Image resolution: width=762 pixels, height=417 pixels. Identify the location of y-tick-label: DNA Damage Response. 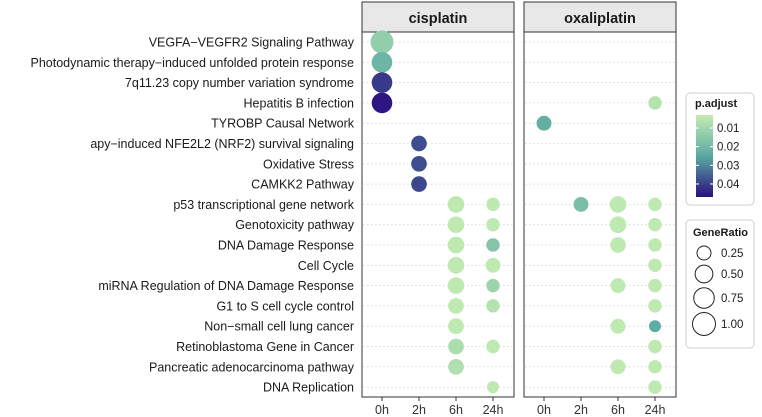
(286, 246).